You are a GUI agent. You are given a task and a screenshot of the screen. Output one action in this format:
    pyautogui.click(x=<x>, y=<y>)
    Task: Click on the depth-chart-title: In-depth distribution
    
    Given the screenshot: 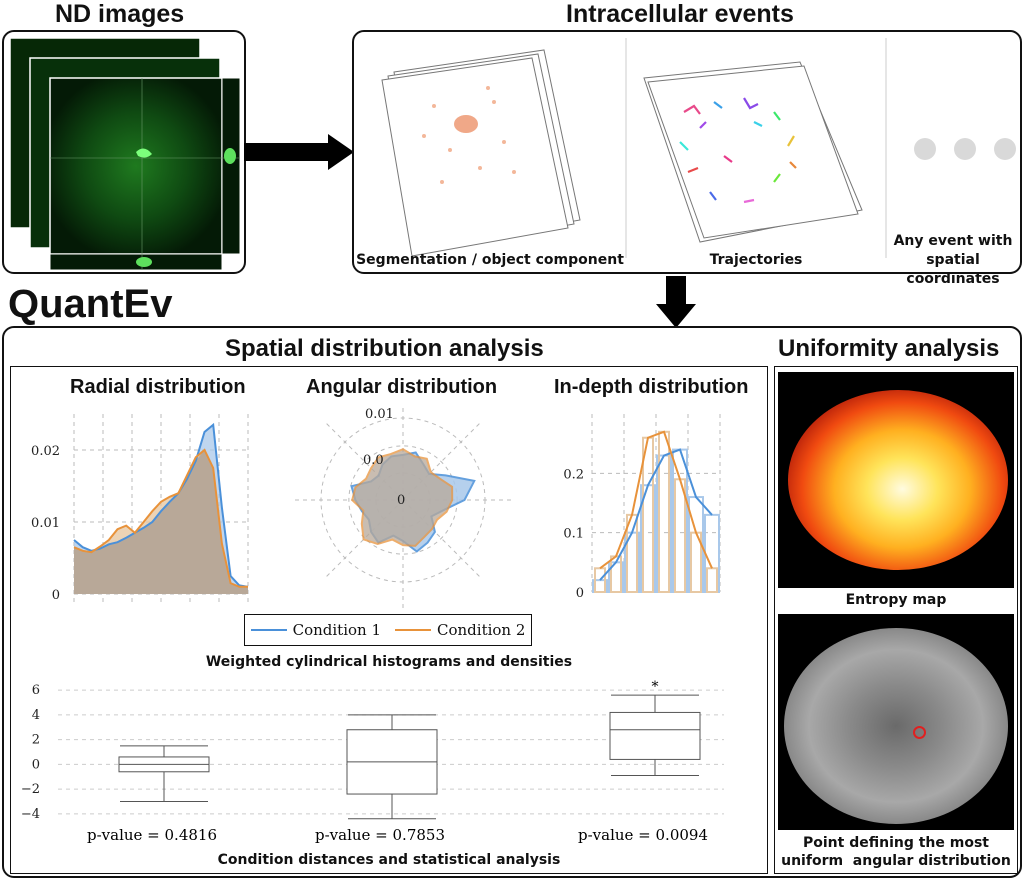 What is the action you would take?
    pyautogui.click(x=651, y=387)
    